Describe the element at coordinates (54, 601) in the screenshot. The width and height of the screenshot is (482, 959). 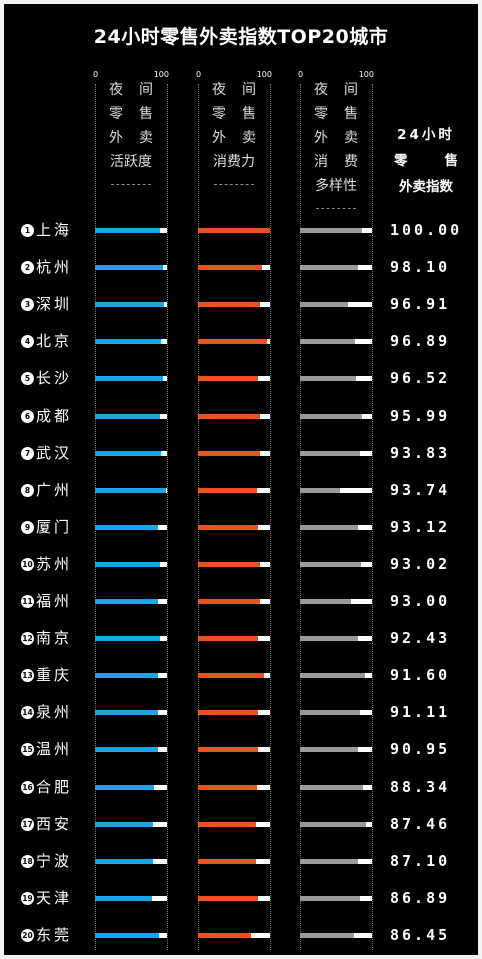
I see `city-label: 福州` at that location.